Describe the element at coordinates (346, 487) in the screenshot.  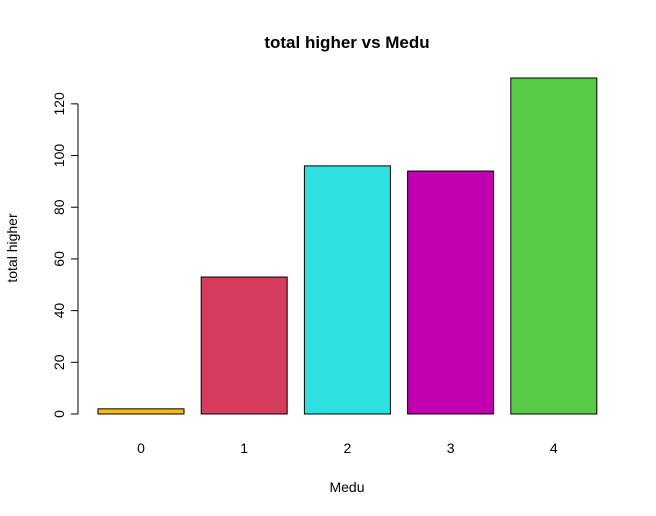
I see `x-axis-label: Medu` at that location.